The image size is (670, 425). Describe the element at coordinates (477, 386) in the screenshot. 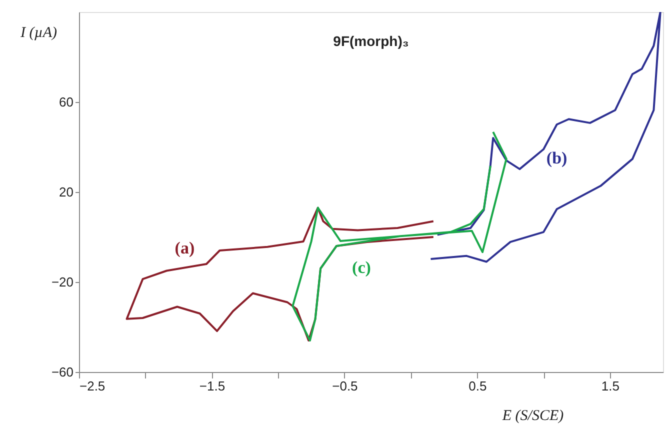

I see `x-tick-label: 0.5` at that location.